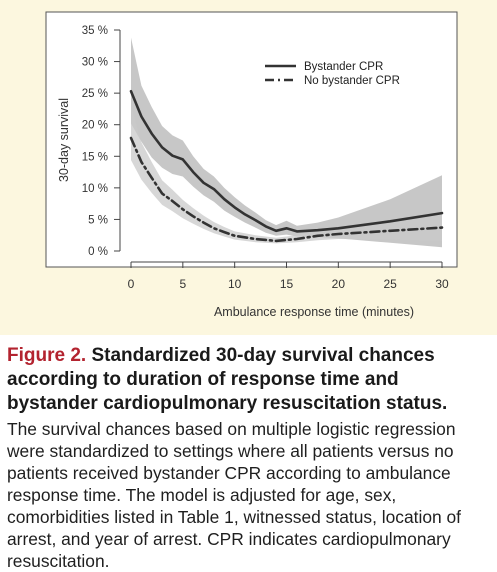 The height and width of the screenshot is (572, 497). What do you see at coordinates (95, 126) in the screenshot?
I see `y-tick-label: 20 %` at bounding box center [95, 126].